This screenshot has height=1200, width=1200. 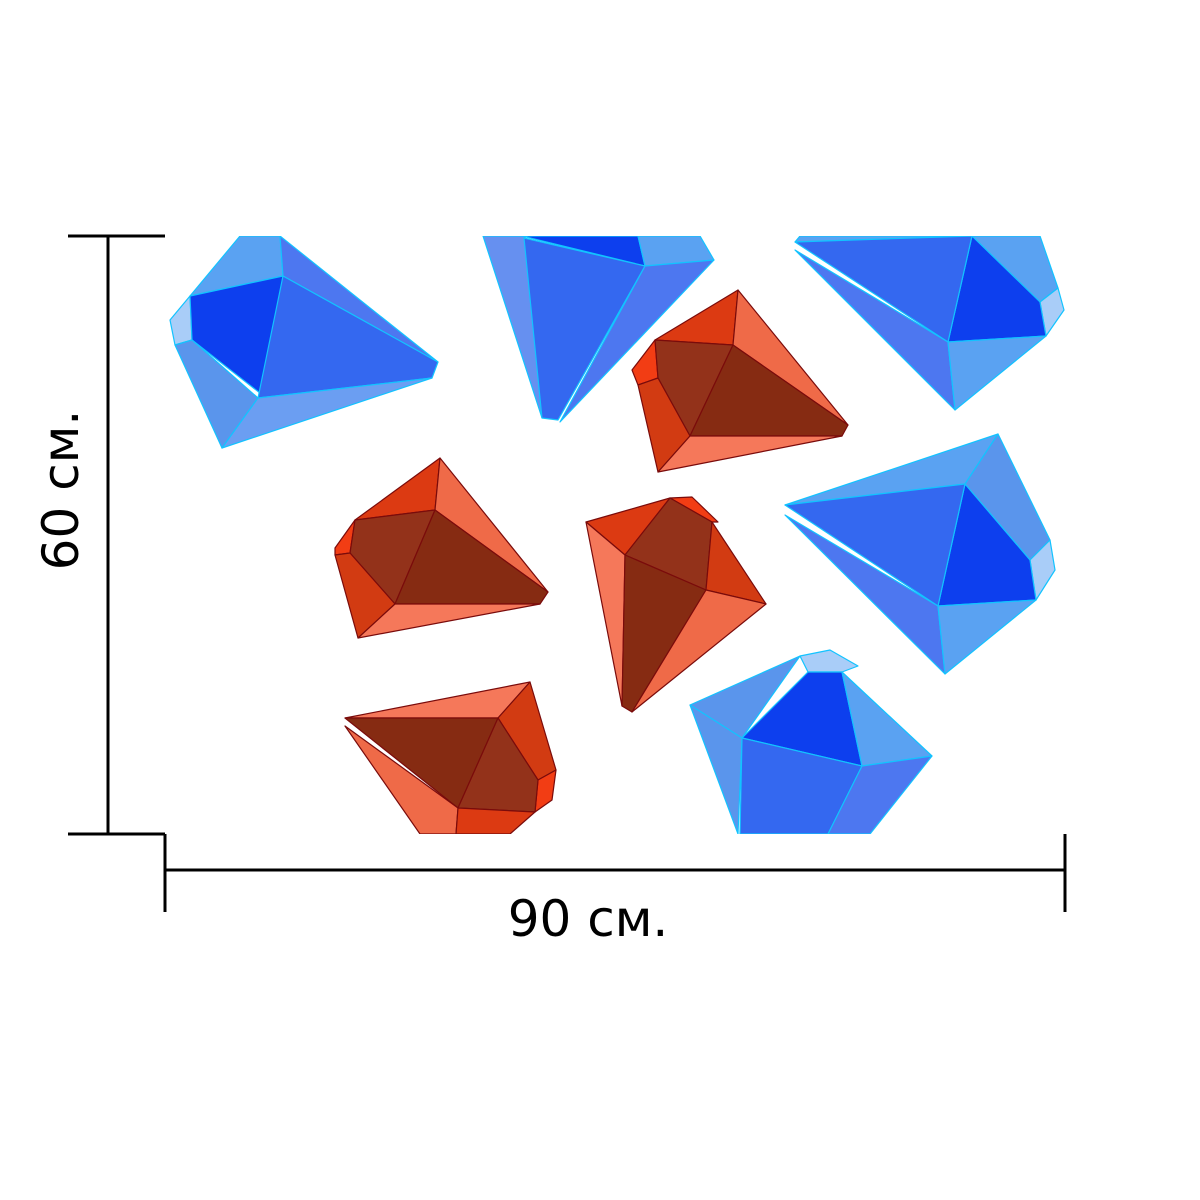 What do you see at coordinates (61, 490) in the screenshot?
I see `height-label: 60 см.` at bounding box center [61, 490].